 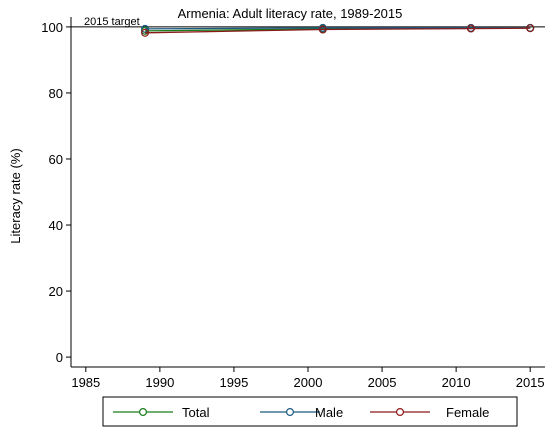 I want to click on y-tick-label: 60, so click(x=56, y=159).